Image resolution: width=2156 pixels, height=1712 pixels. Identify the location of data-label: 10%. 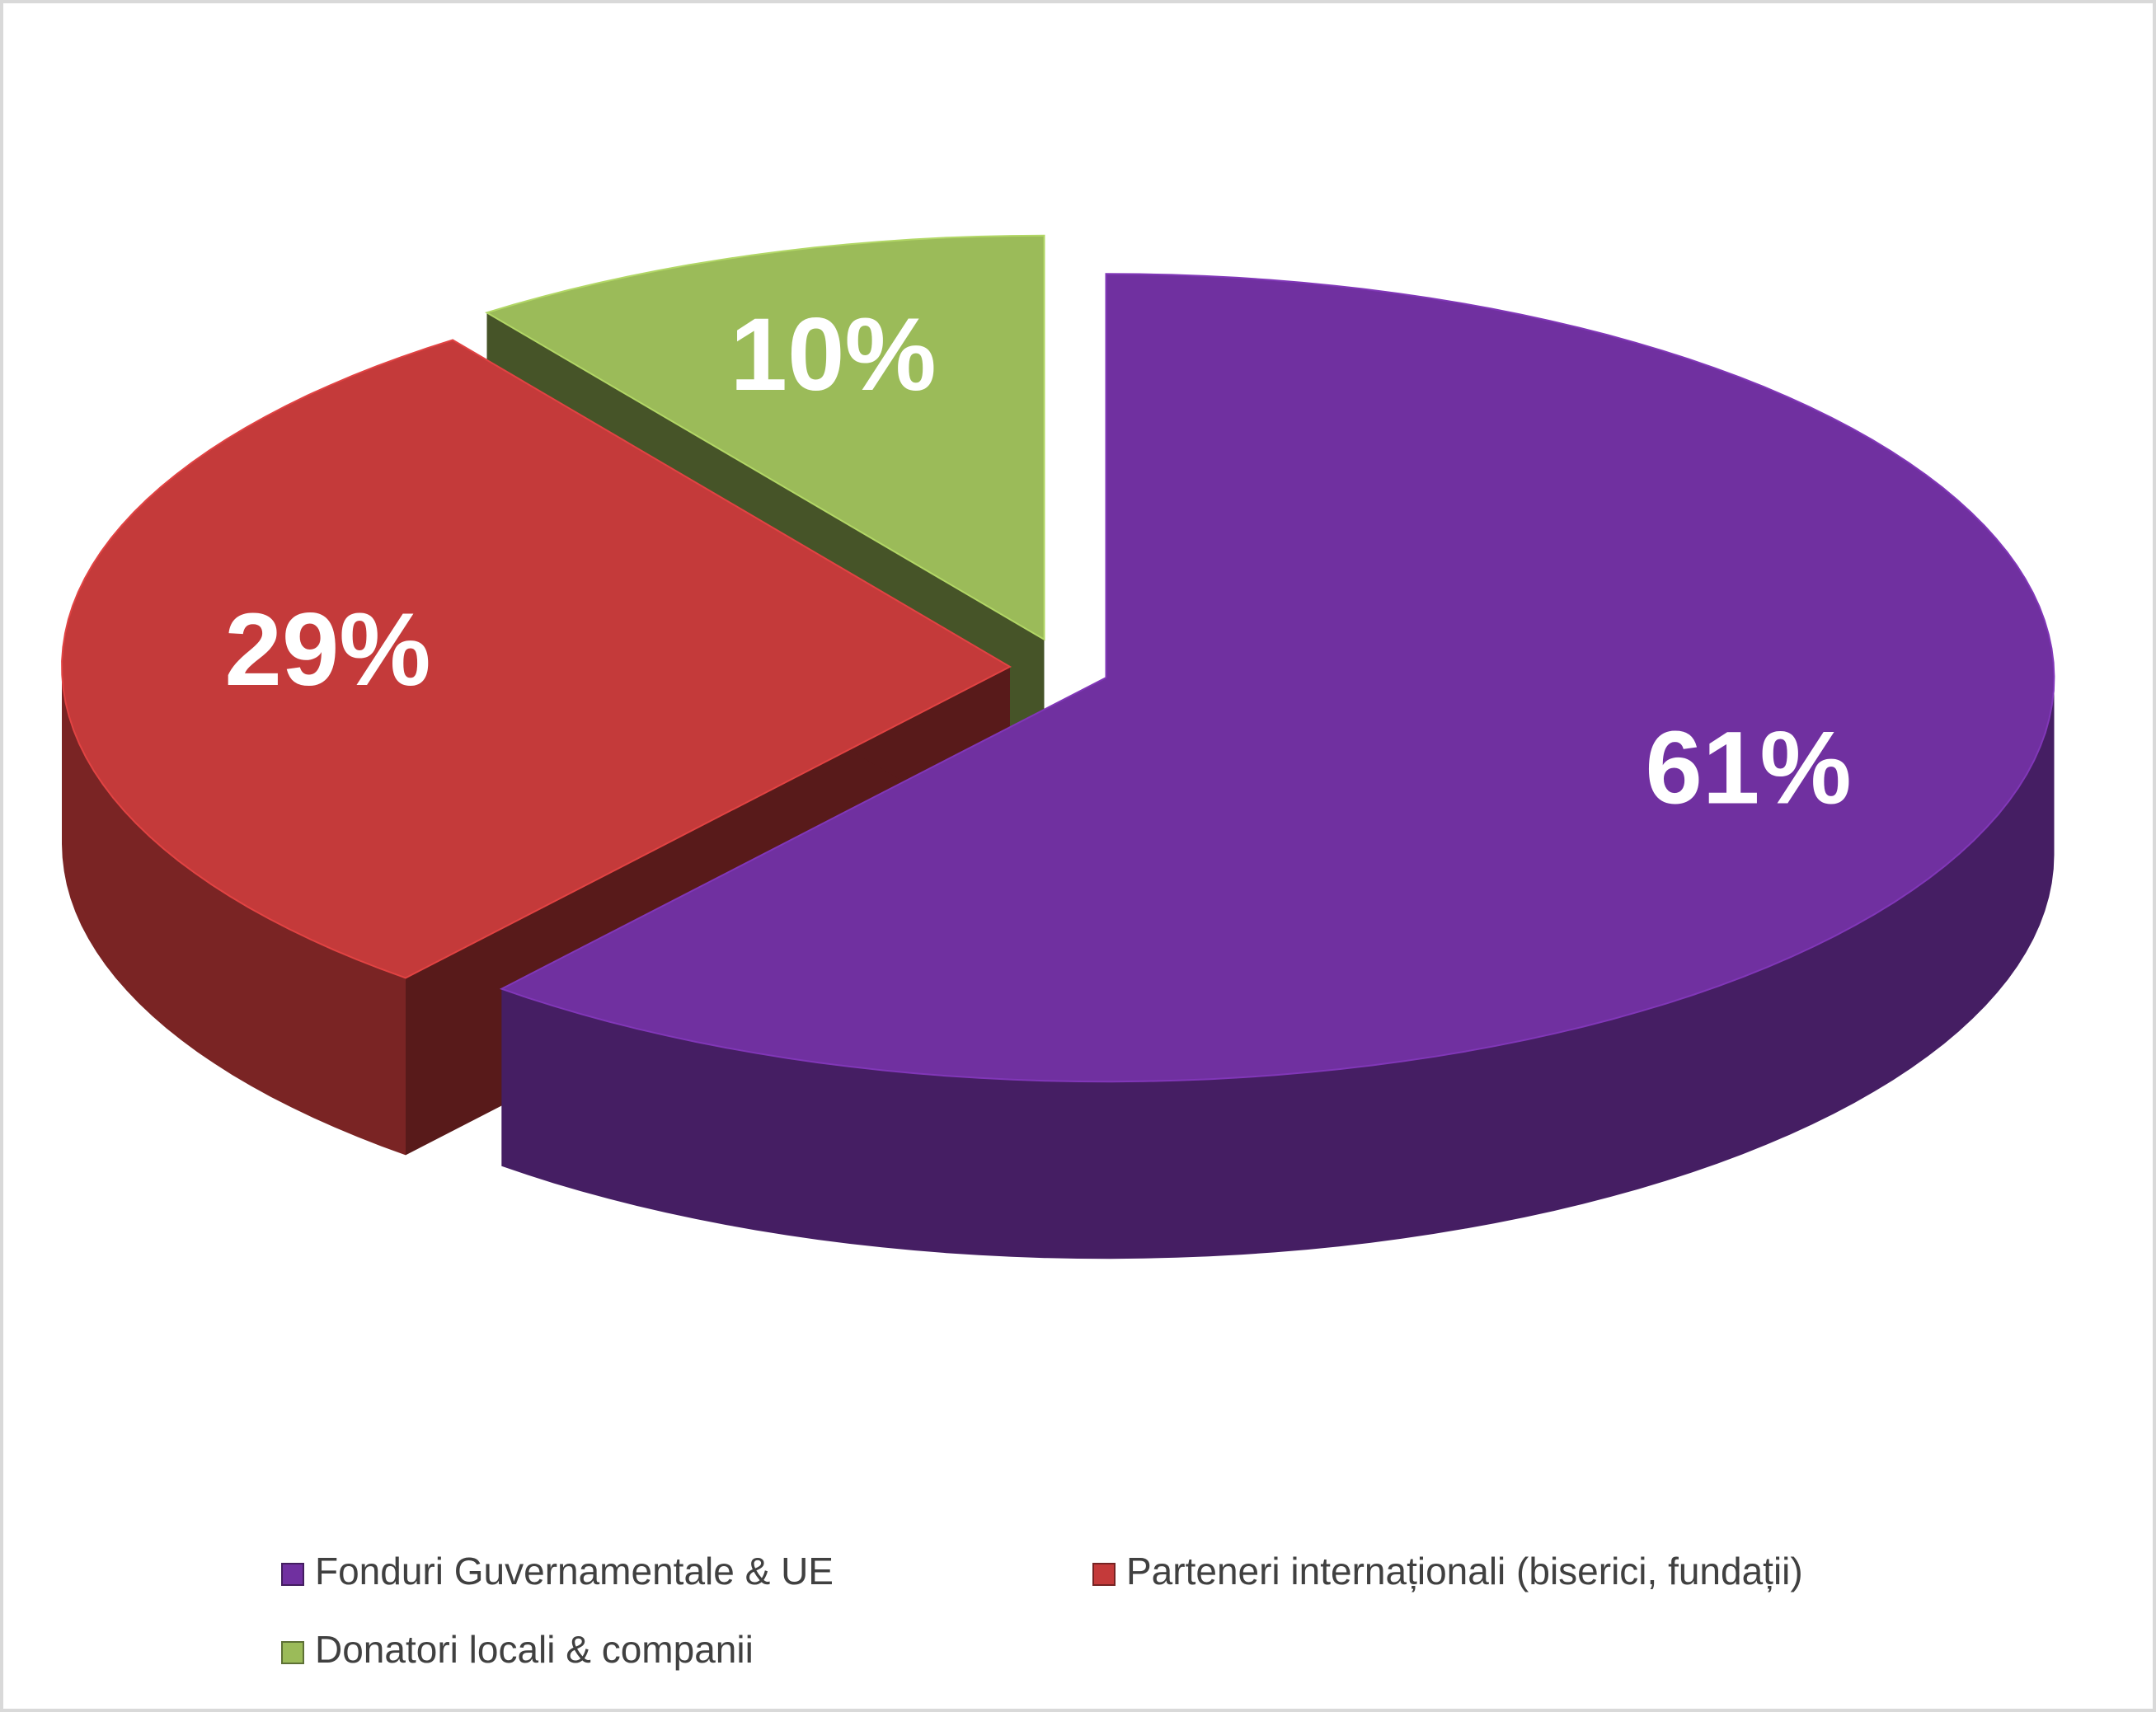
(833, 355).